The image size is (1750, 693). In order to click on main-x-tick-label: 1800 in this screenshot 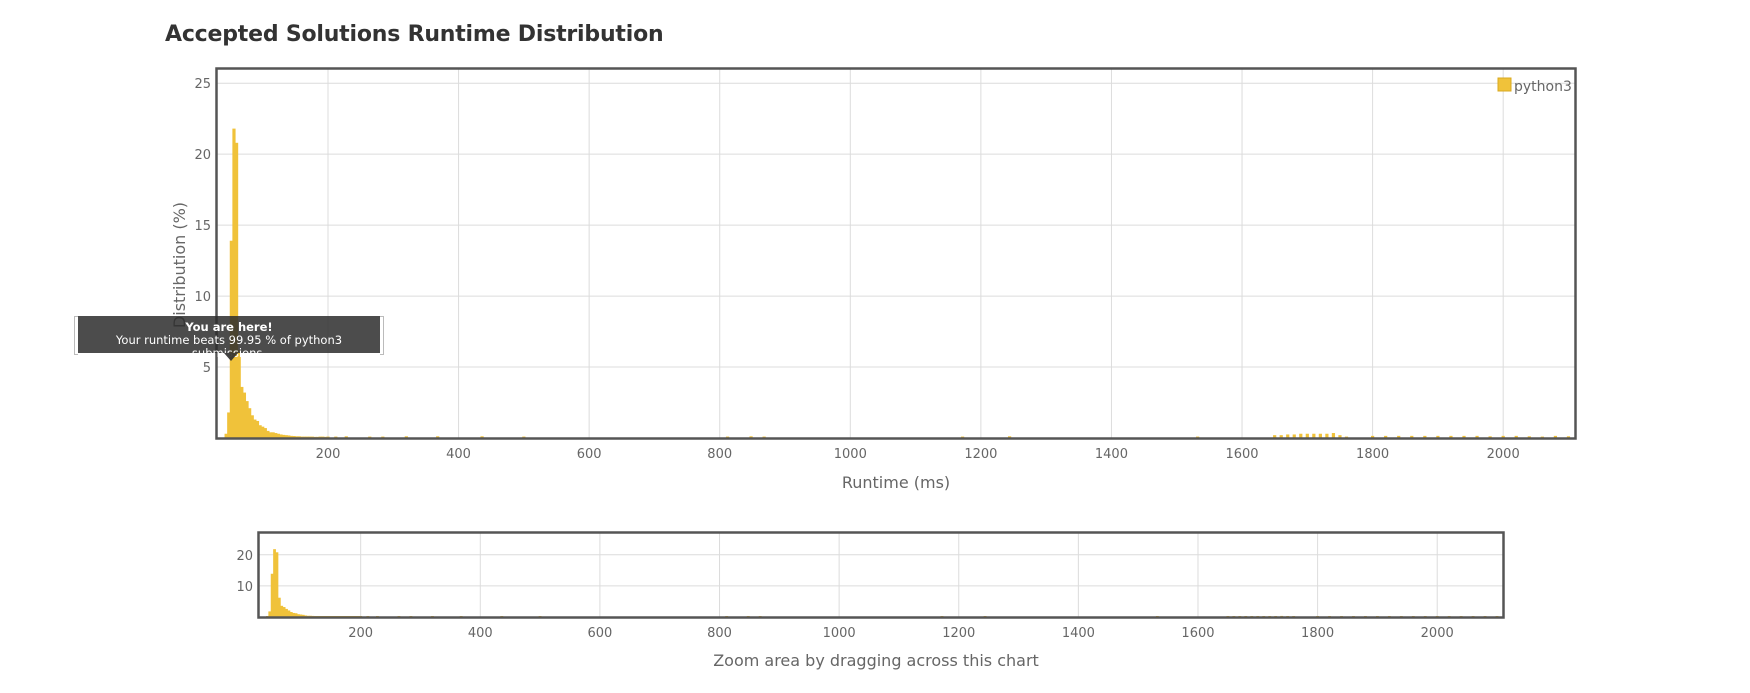, I will do `click(1372, 454)`.